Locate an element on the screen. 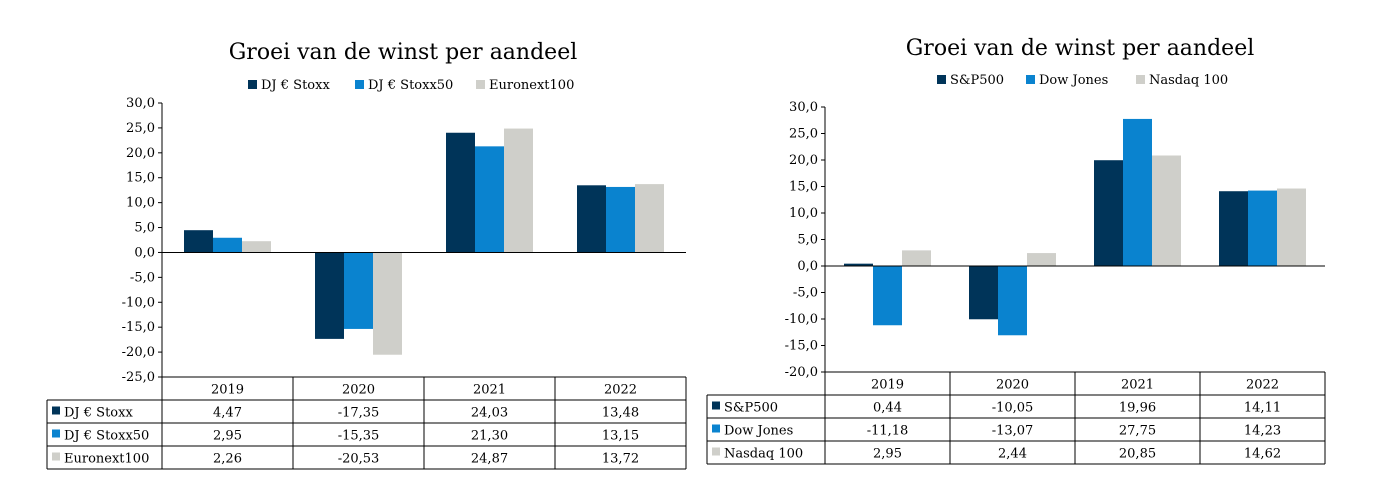  left-category-label-2021: 2021 is located at coordinates (489, 390).